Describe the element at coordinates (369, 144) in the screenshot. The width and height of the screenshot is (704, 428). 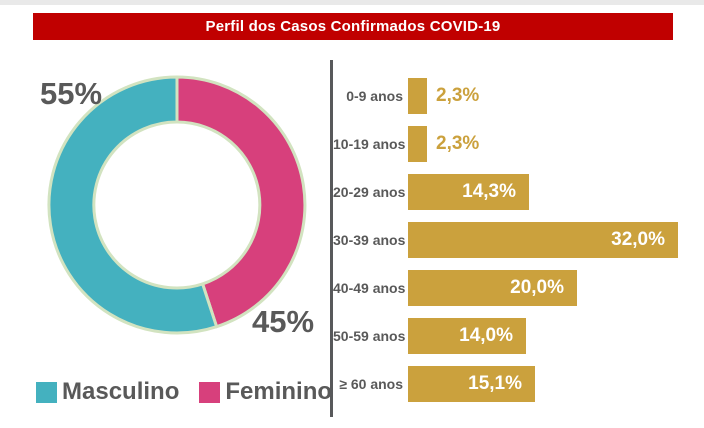
I see `age-category-label: 10-19 anos` at that location.